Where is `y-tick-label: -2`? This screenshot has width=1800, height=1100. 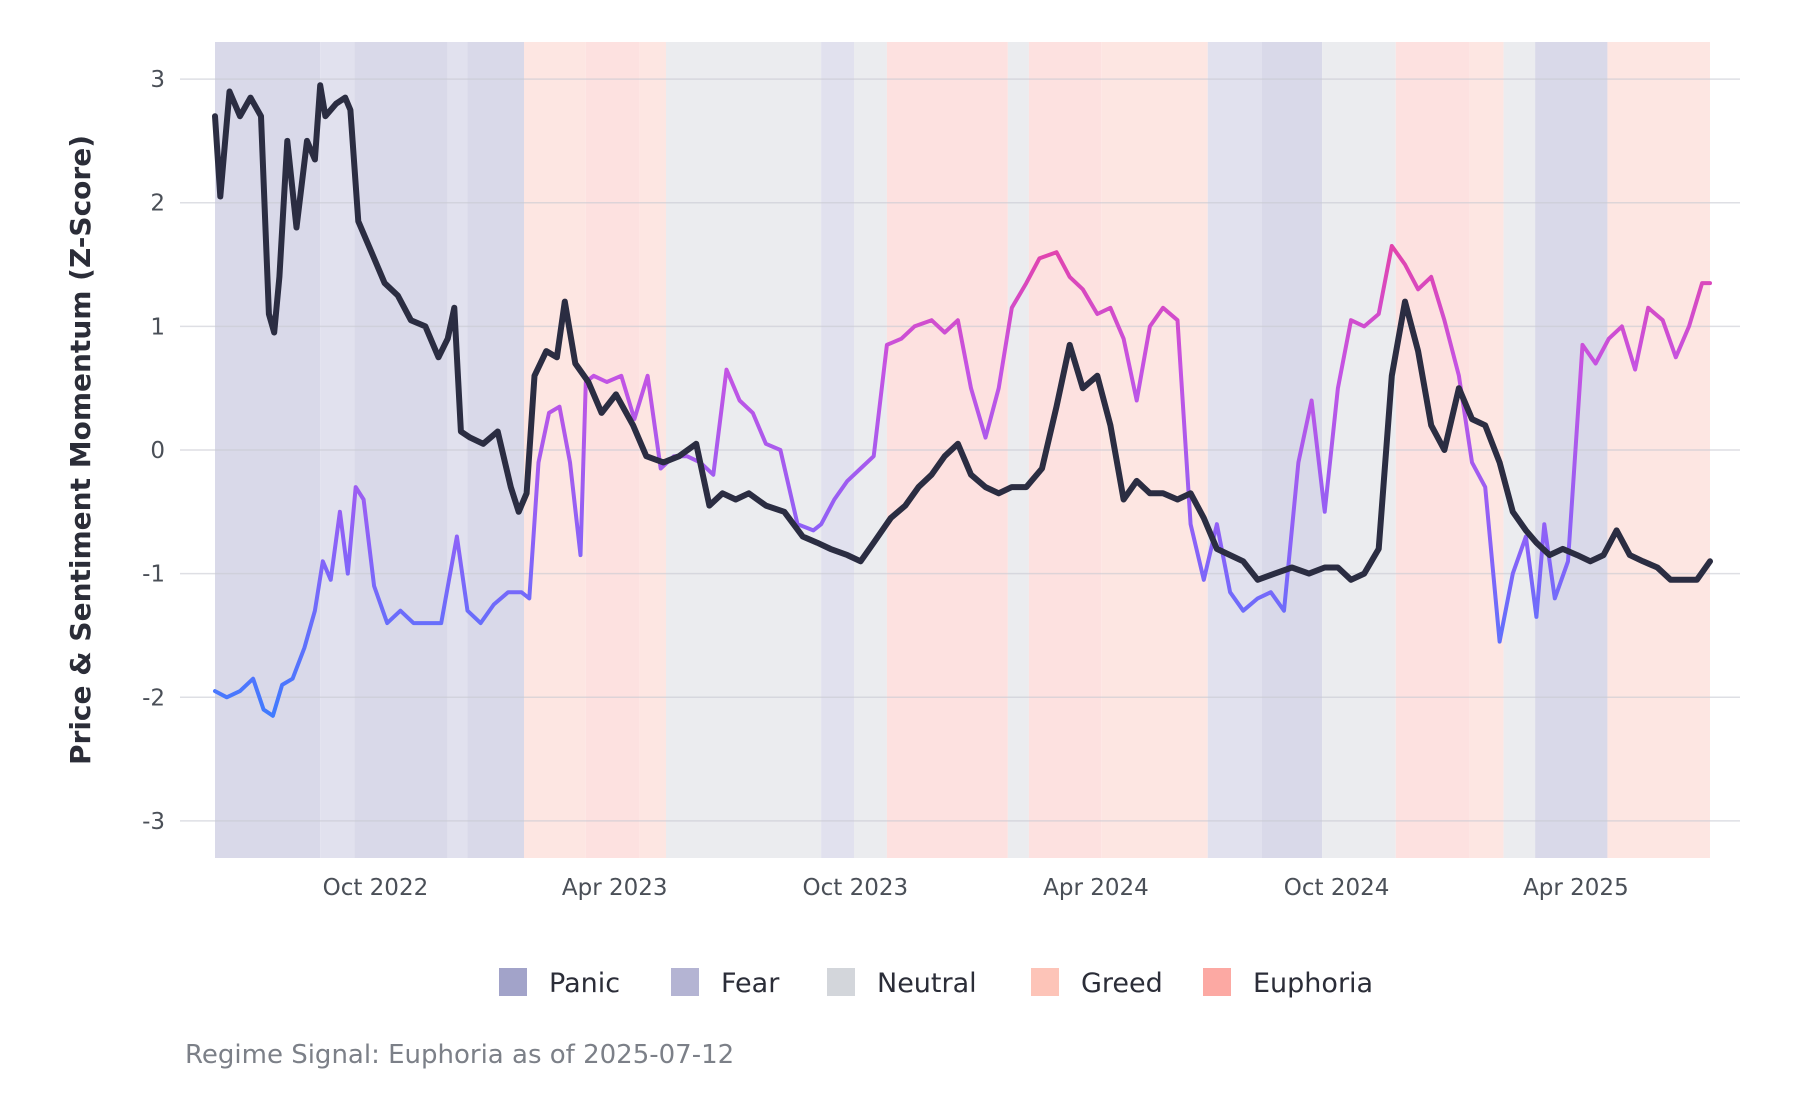 y-tick-label: -2 is located at coordinates (153, 698).